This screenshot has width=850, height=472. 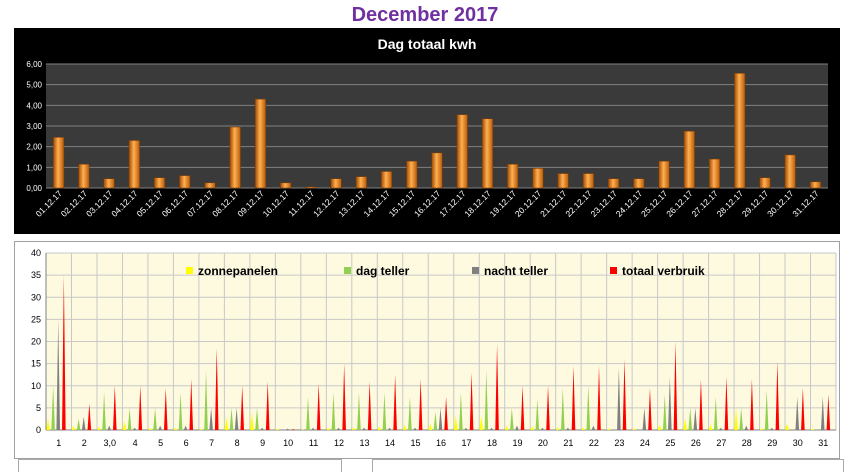 What do you see at coordinates (594, 443) in the screenshot?
I see `x-tick-label: 22` at bounding box center [594, 443].